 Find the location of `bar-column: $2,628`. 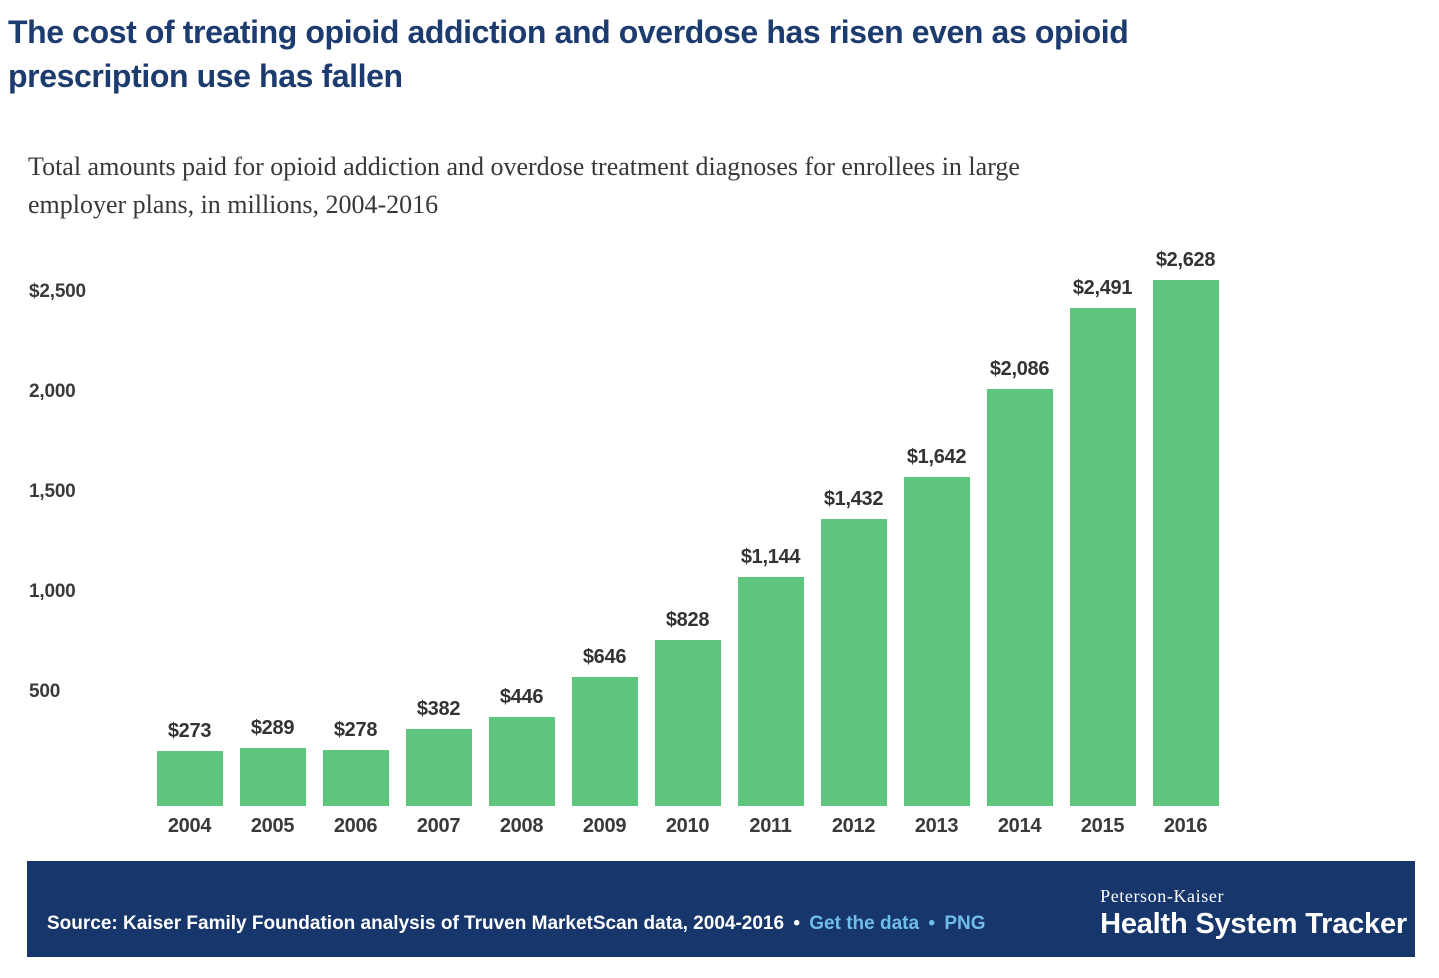

bar-column: $2,628 is located at coordinates (1185, 527).